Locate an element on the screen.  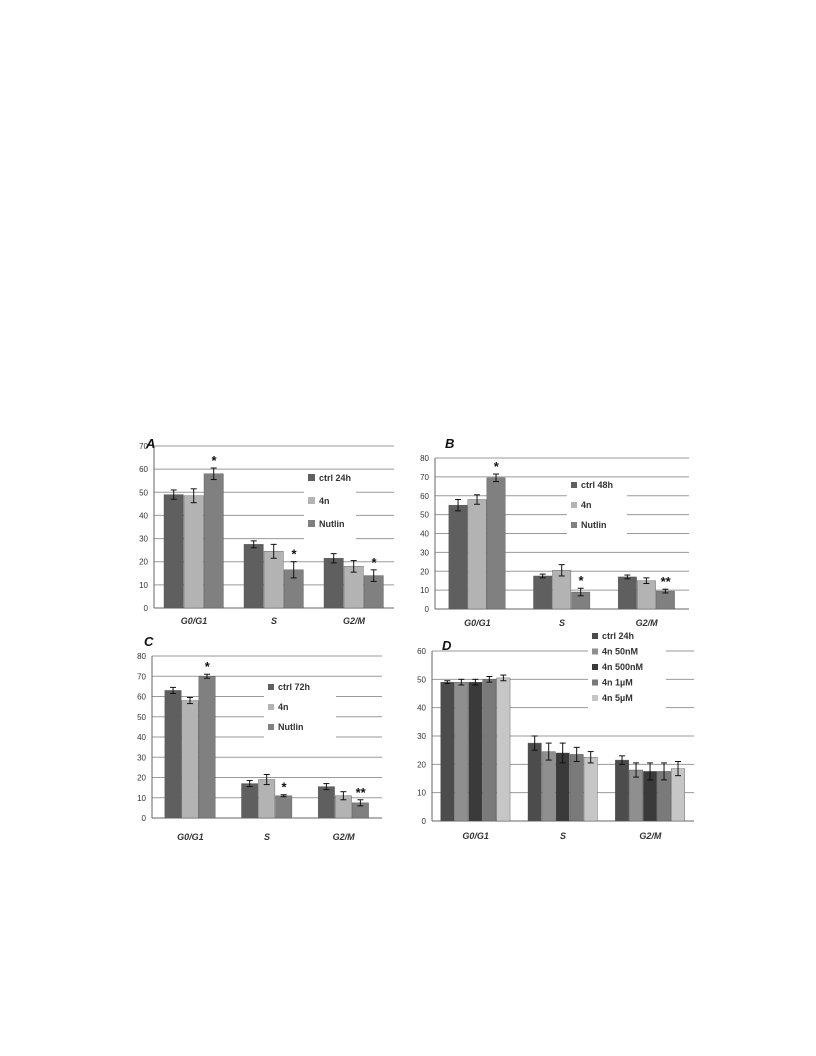
chart-a-legend-swatch-ctrl-24h is located at coordinates (311, 477).